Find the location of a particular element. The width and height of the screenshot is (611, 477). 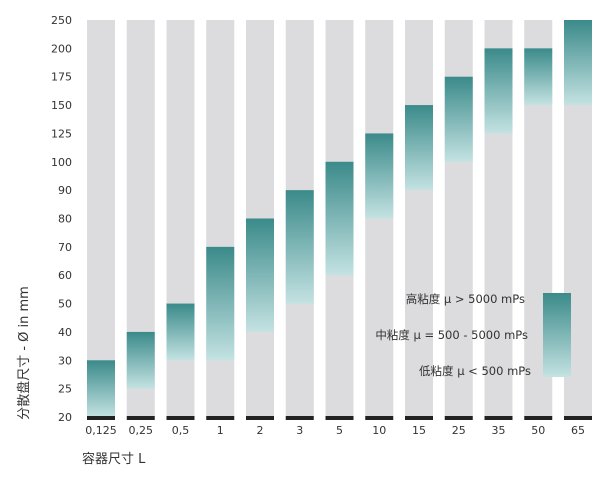

baseline is located at coordinates (339, 418).